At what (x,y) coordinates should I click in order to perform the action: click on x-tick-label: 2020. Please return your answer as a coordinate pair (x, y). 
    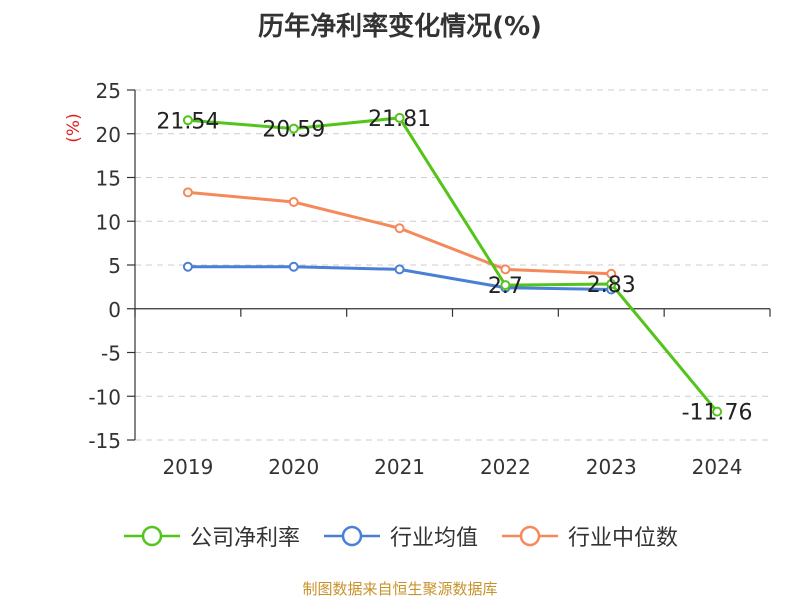
    Looking at the image, I should click on (293, 467).